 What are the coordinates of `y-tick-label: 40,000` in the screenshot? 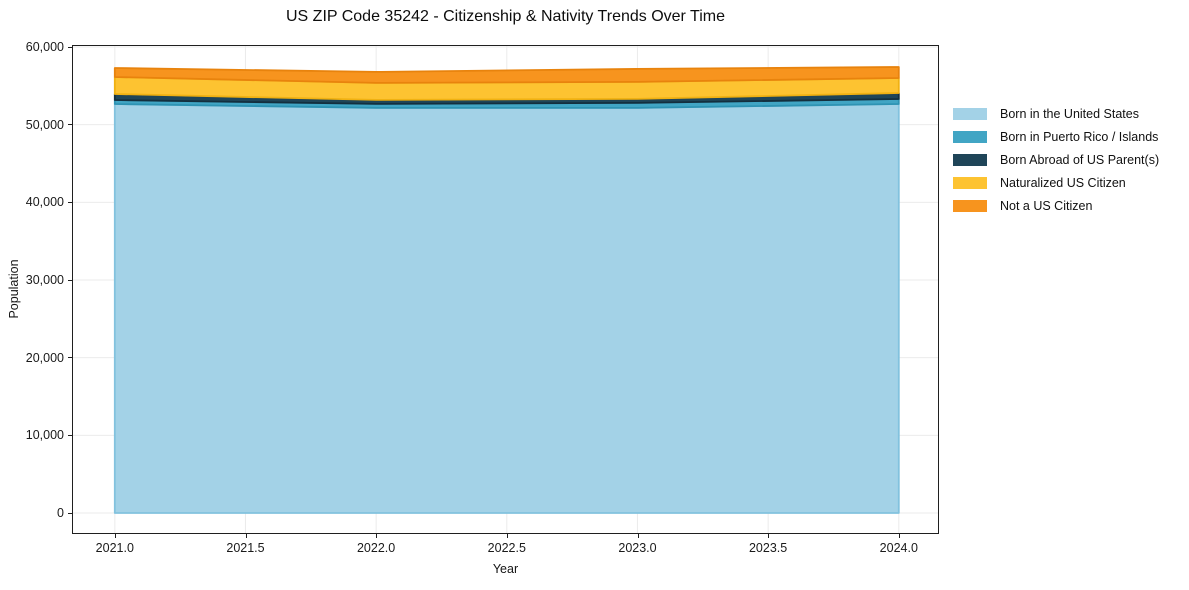 It's located at (44, 202).